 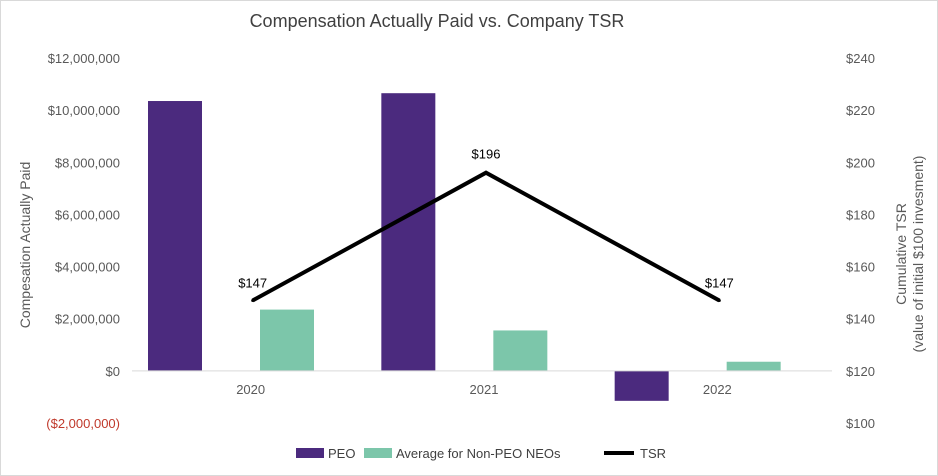 What do you see at coordinates (84, 58) in the screenshot?
I see `left-tick-label: $12,000,000` at bounding box center [84, 58].